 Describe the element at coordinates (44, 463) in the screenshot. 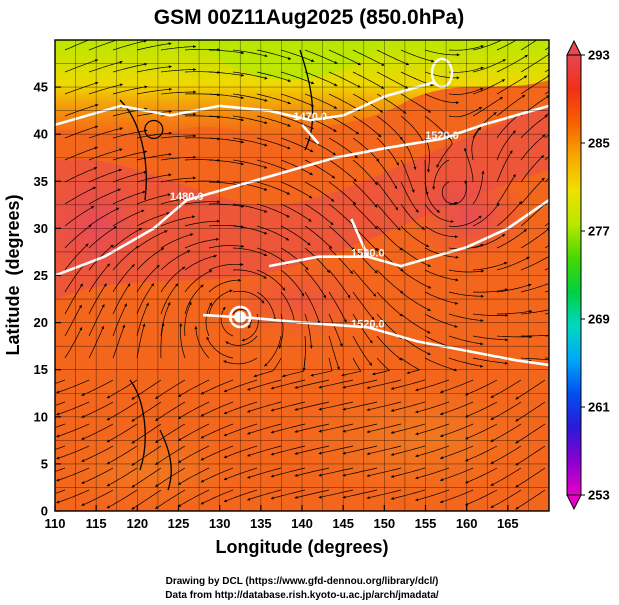

I see `y-tick-label: 5` at that location.